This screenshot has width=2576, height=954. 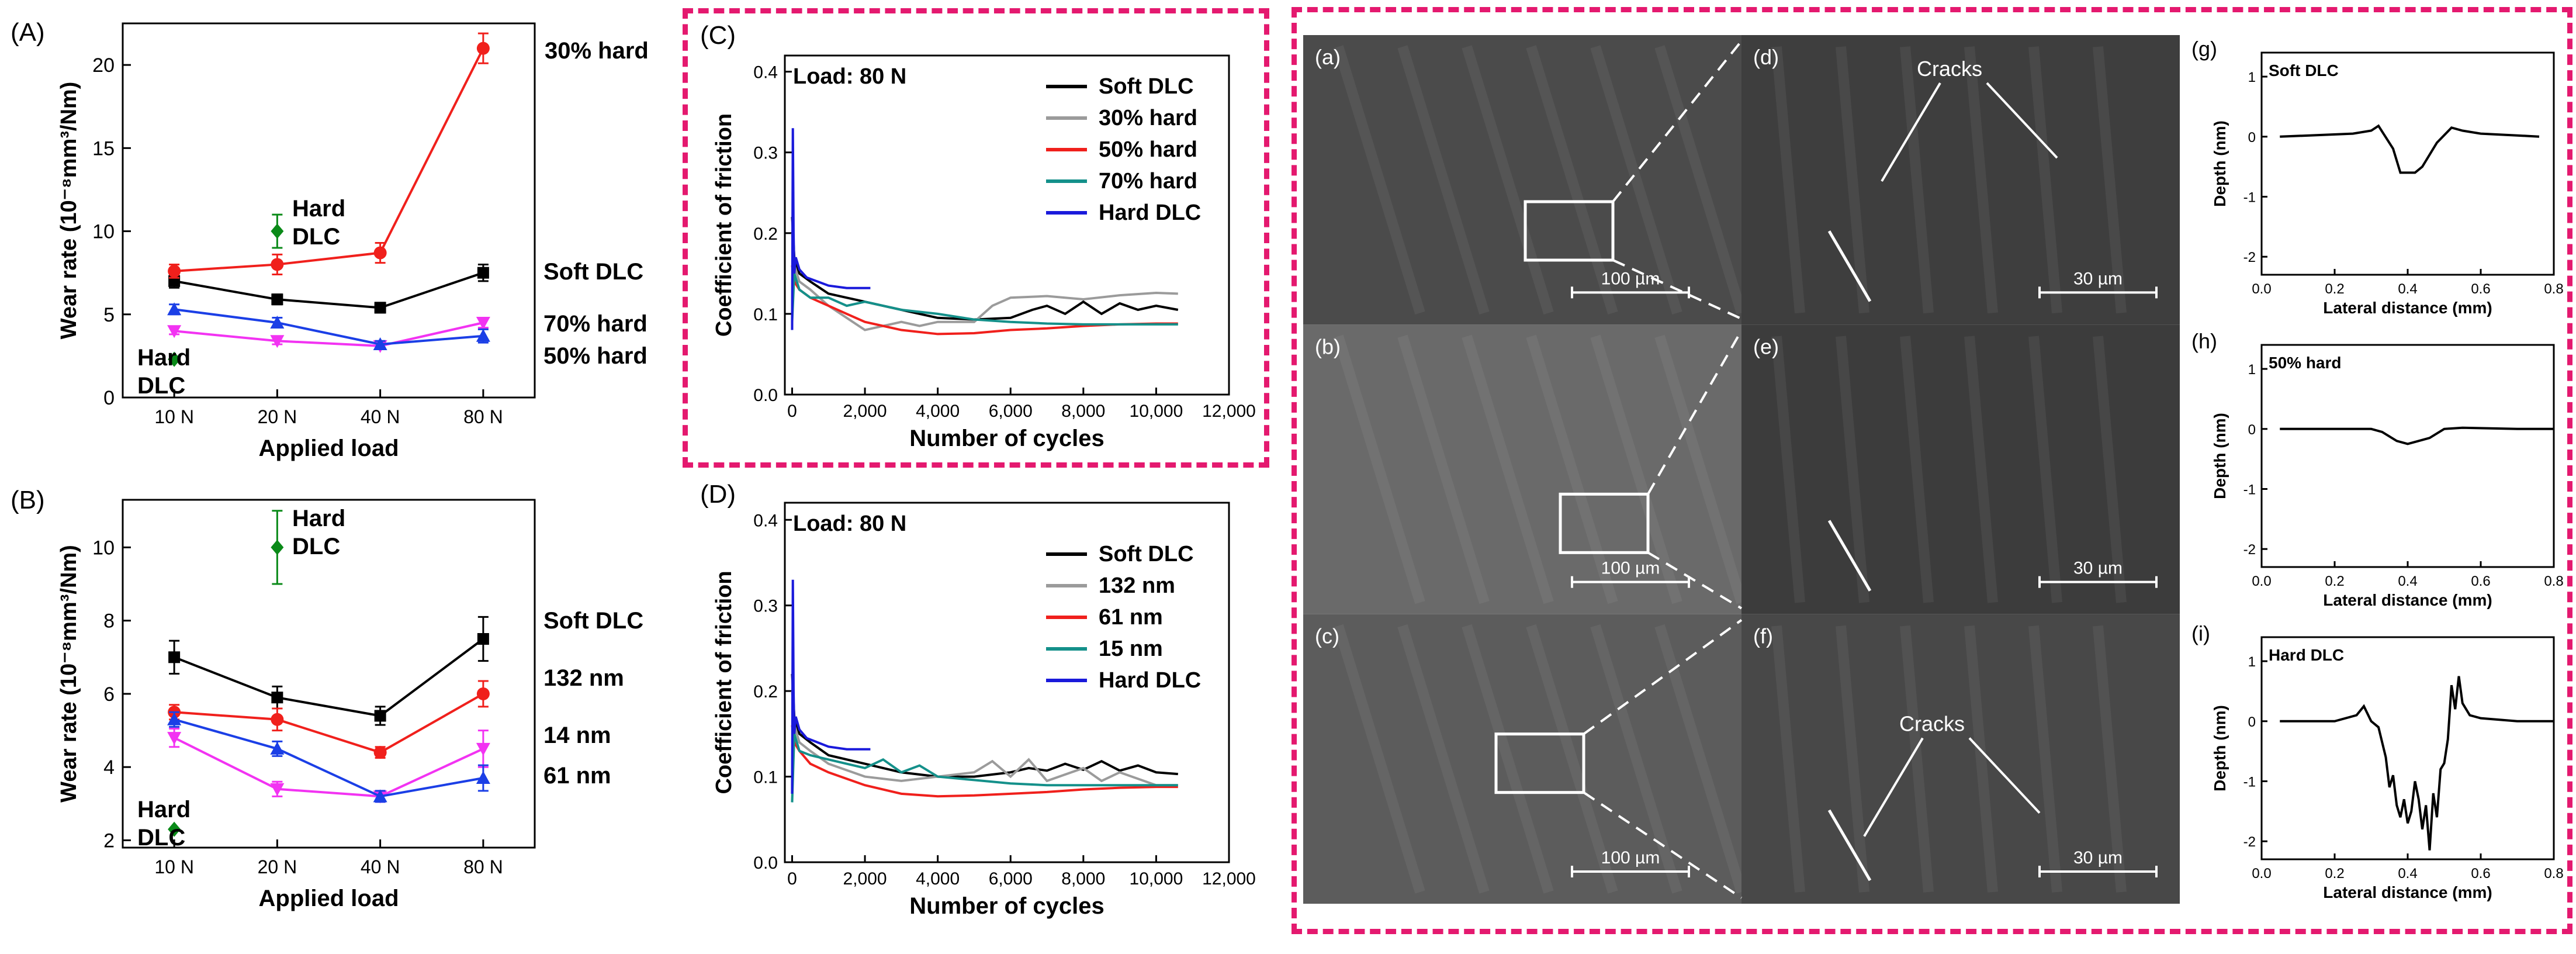 I want to click on series-label: DLC, so click(x=161, y=386).